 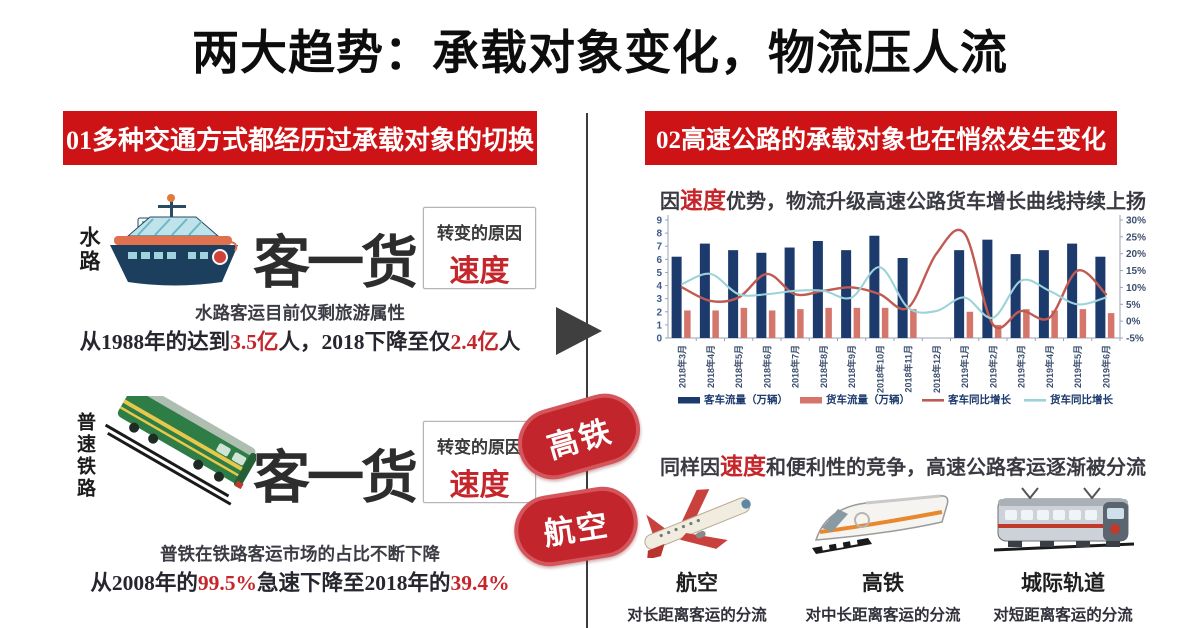 What do you see at coordinates (84, 456) in the screenshot?
I see `rail-side-label: 普速铁路` at bounding box center [84, 456].